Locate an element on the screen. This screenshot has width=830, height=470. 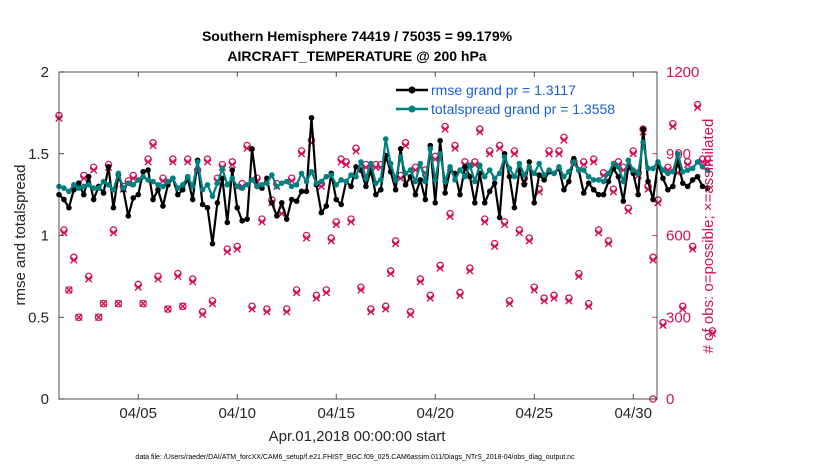
y-left-tick-label: 0 is located at coordinates (45, 399).